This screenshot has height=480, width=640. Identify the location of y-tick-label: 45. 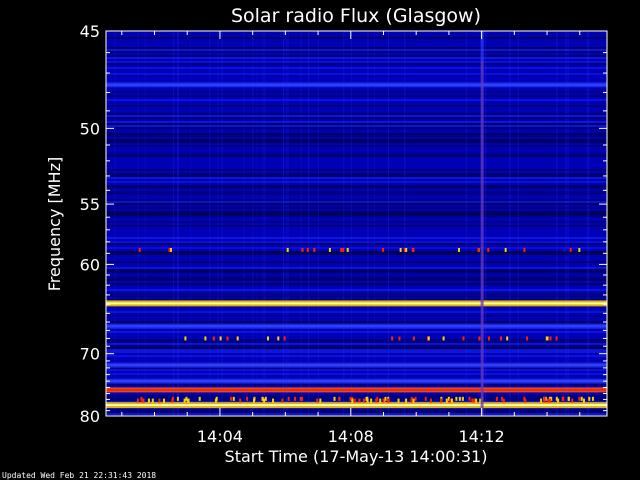
(90, 31).